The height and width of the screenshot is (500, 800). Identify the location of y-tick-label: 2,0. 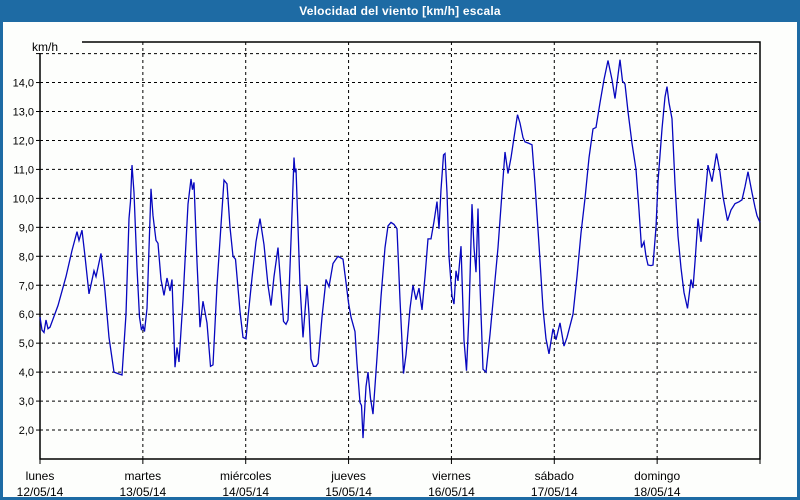
(26, 431).